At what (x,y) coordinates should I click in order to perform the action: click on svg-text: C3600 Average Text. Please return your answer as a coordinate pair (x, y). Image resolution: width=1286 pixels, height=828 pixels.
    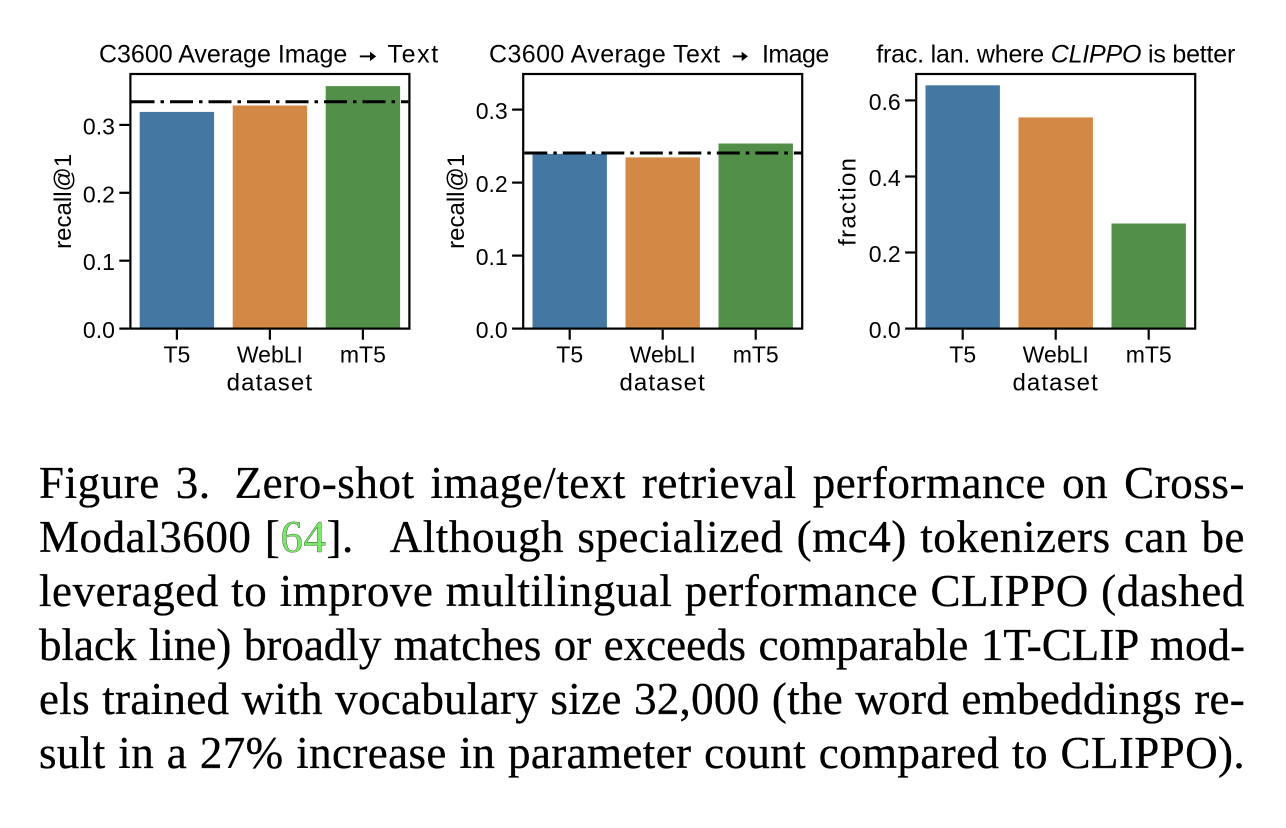
    Looking at the image, I should click on (604, 54).